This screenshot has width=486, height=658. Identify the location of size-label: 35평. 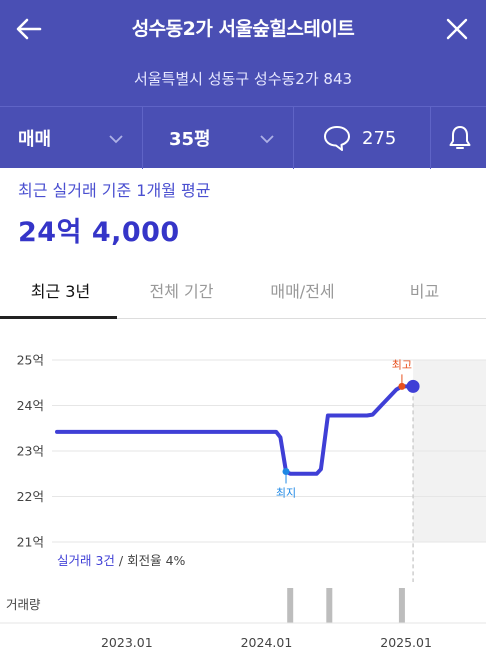
(190, 139).